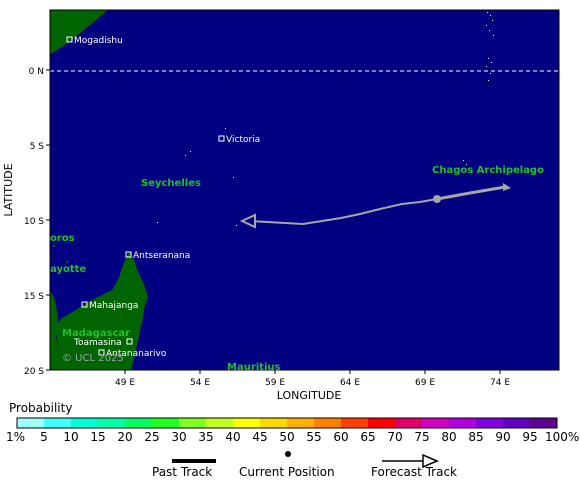  I want to click on legend-past-track-label: Past Track, so click(182, 472).